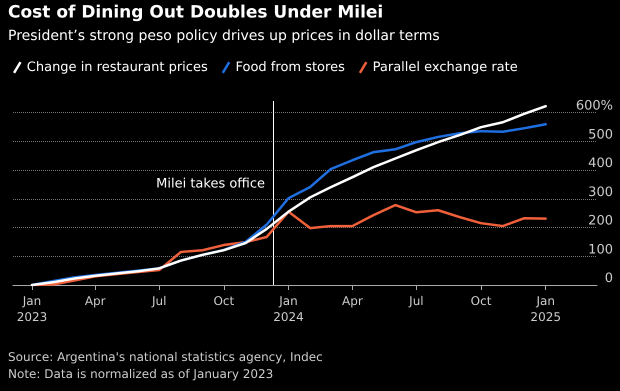 The width and height of the screenshot is (620, 391). Describe the element at coordinates (211, 184) in the screenshot. I see `ref-line-label: Milei takes office` at that location.